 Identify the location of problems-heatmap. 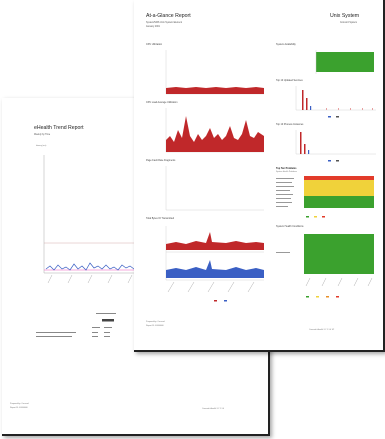
(325, 197).